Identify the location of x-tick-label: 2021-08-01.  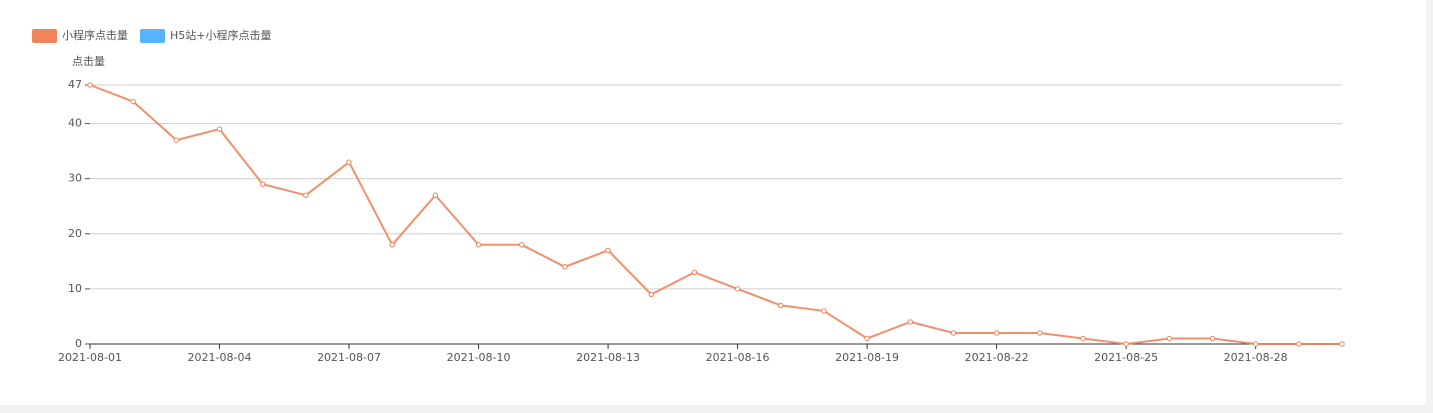
(90, 357).